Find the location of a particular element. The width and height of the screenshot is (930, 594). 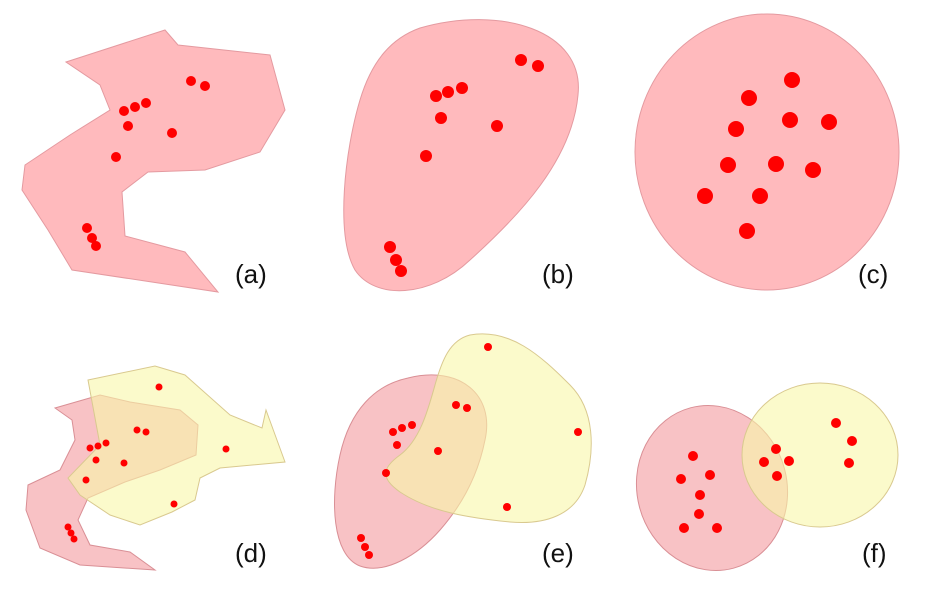

points-f is located at coordinates (766, 475).